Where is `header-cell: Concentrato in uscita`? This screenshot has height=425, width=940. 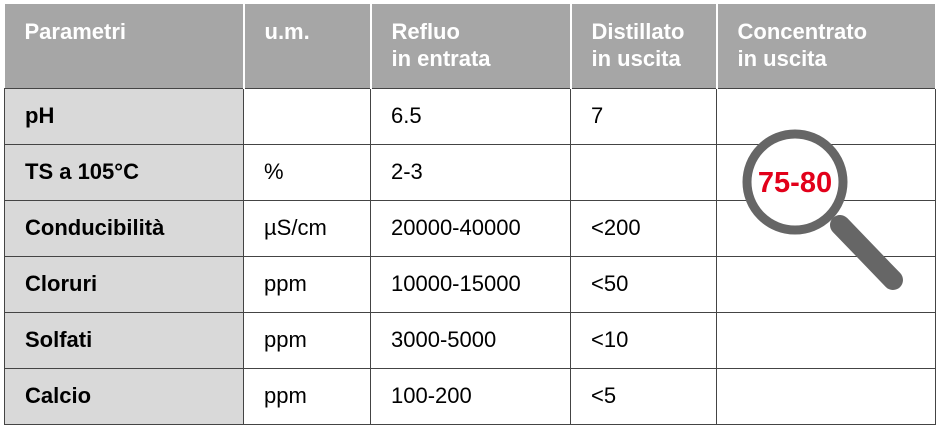
header-cell: Concentrato in uscita is located at coordinates (826, 46).